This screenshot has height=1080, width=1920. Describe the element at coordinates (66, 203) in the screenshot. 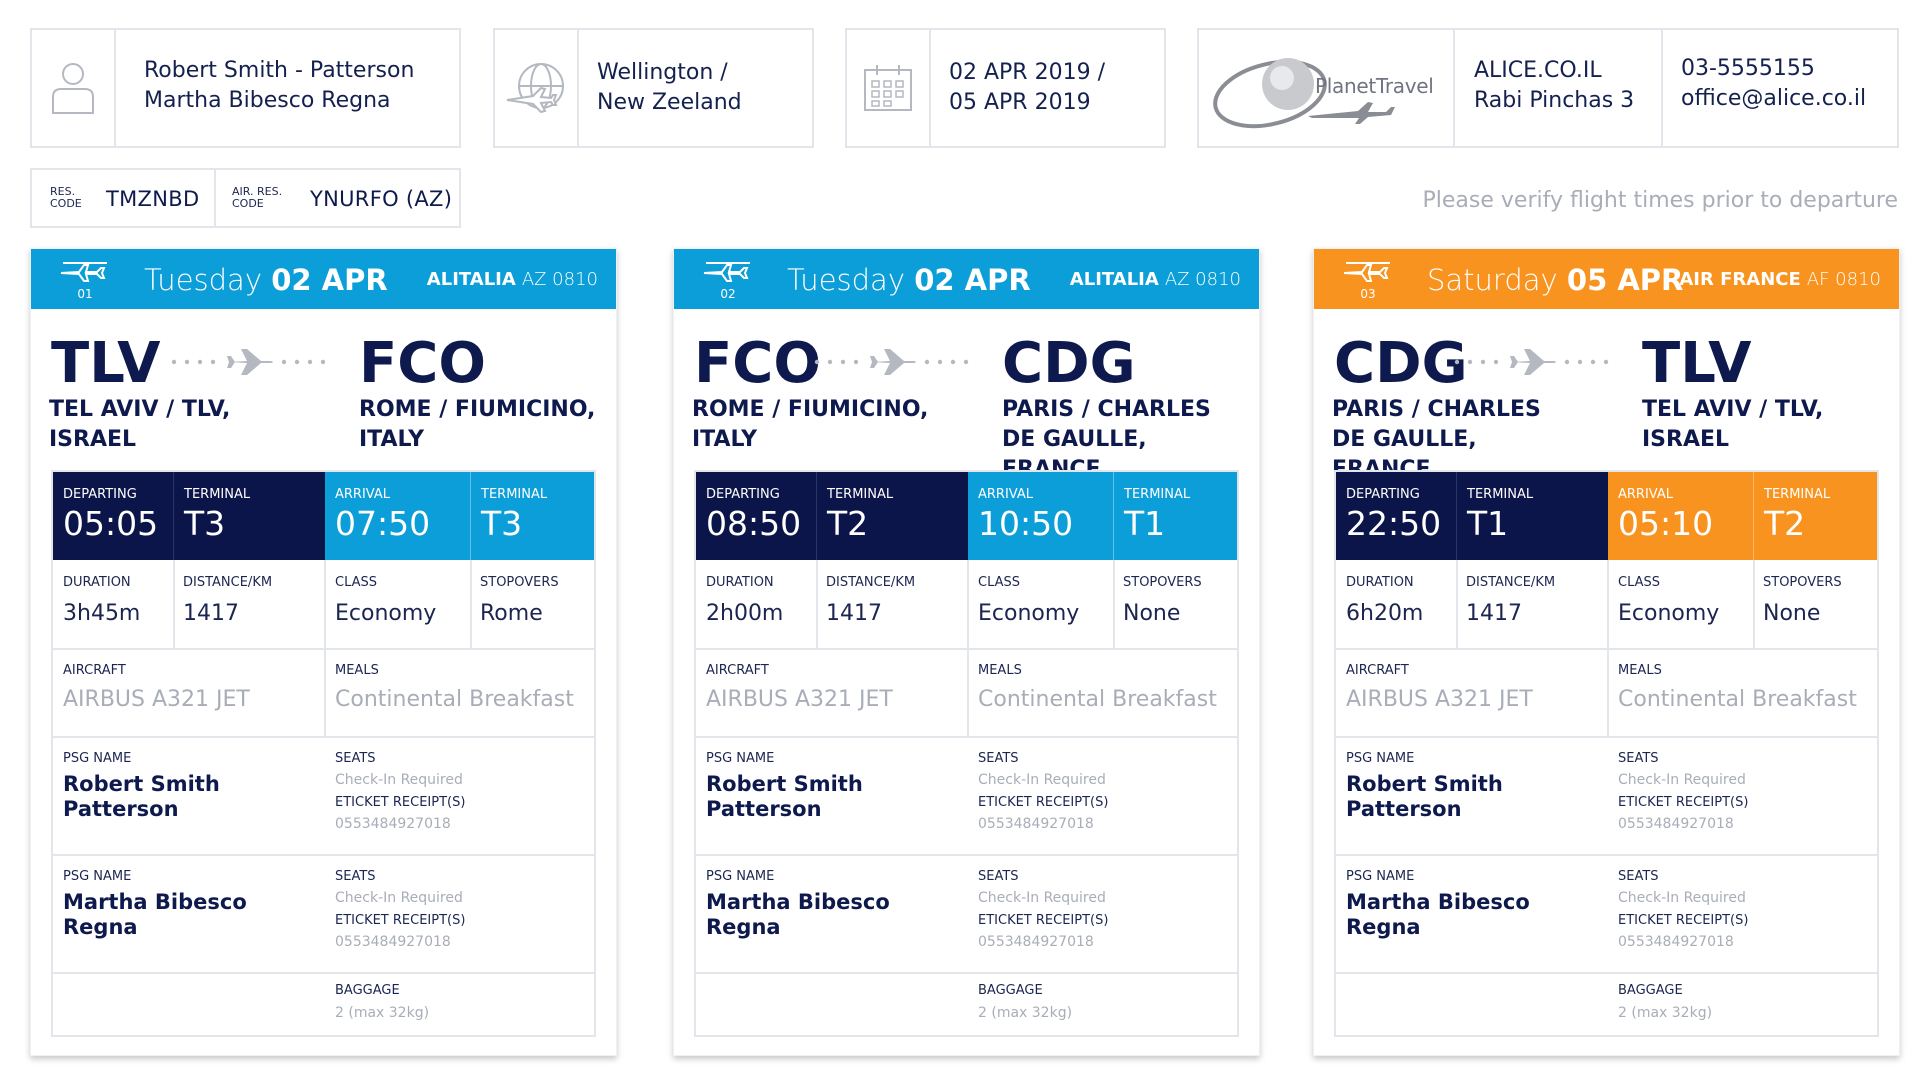

I see `res-code-label-2: CODE` at that location.